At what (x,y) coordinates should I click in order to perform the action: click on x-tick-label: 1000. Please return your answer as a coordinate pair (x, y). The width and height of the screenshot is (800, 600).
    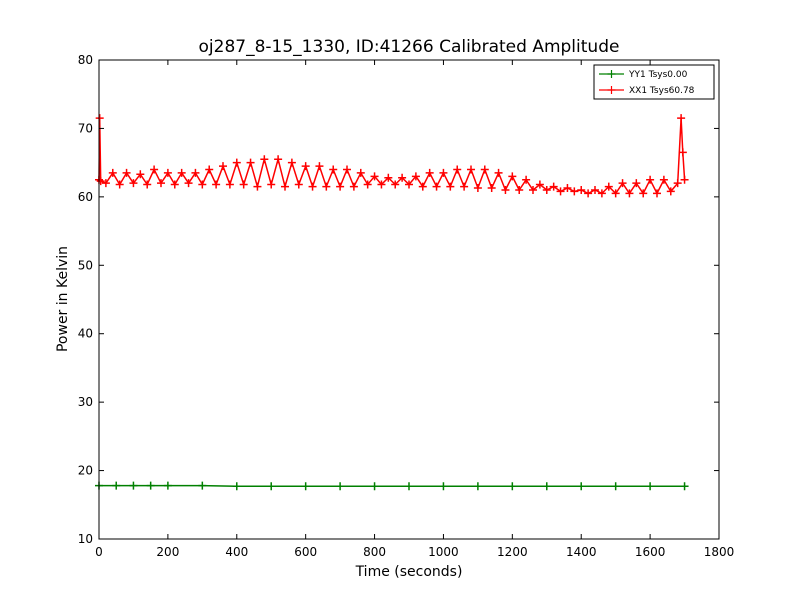
    Looking at the image, I should click on (443, 552).